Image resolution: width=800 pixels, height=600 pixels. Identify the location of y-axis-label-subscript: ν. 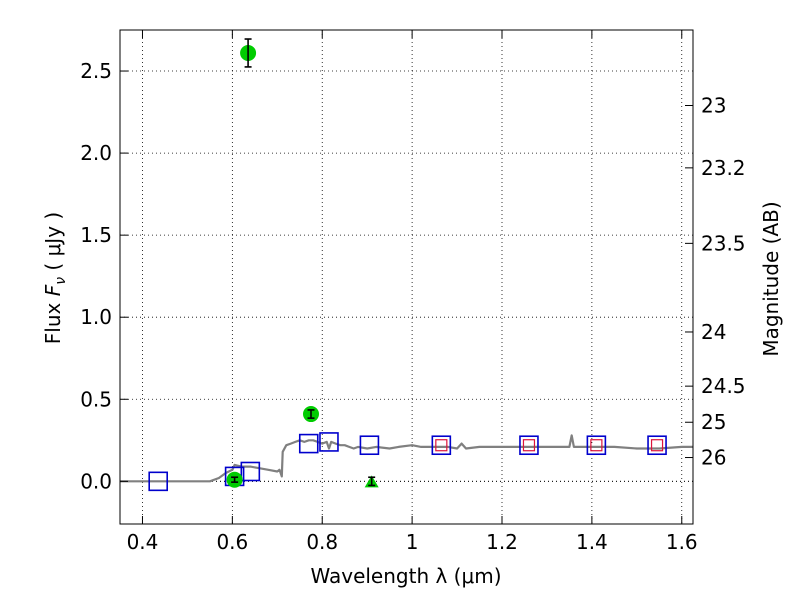
(61, 281).